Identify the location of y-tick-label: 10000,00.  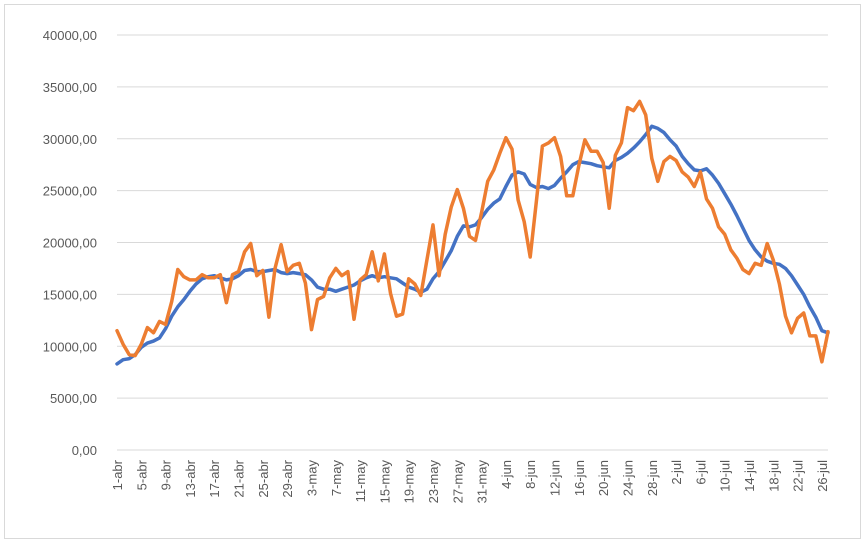
(70, 346).